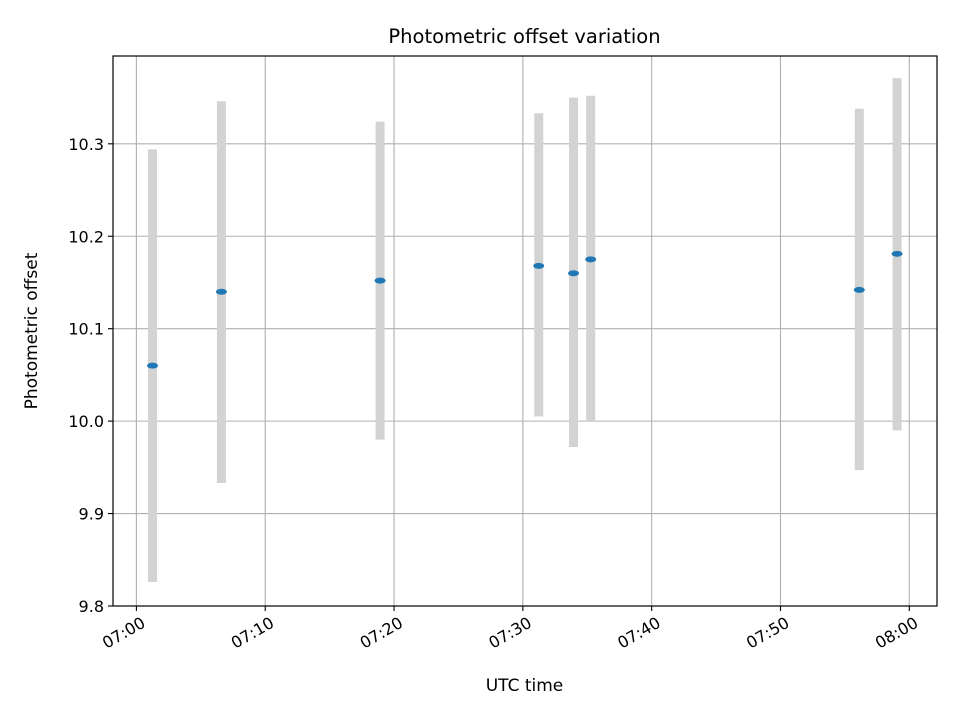 Image resolution: width=960 pixels, height=720 pixels. Describe the element at coordinates (767, 633) in the screenshot. I see `x-tick-label: 07:50` at that location.